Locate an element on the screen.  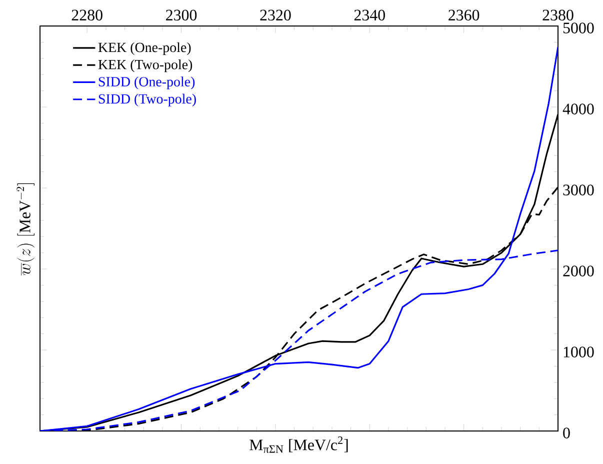
x-tick-label: 2340 is located at coordinates (369, 15).